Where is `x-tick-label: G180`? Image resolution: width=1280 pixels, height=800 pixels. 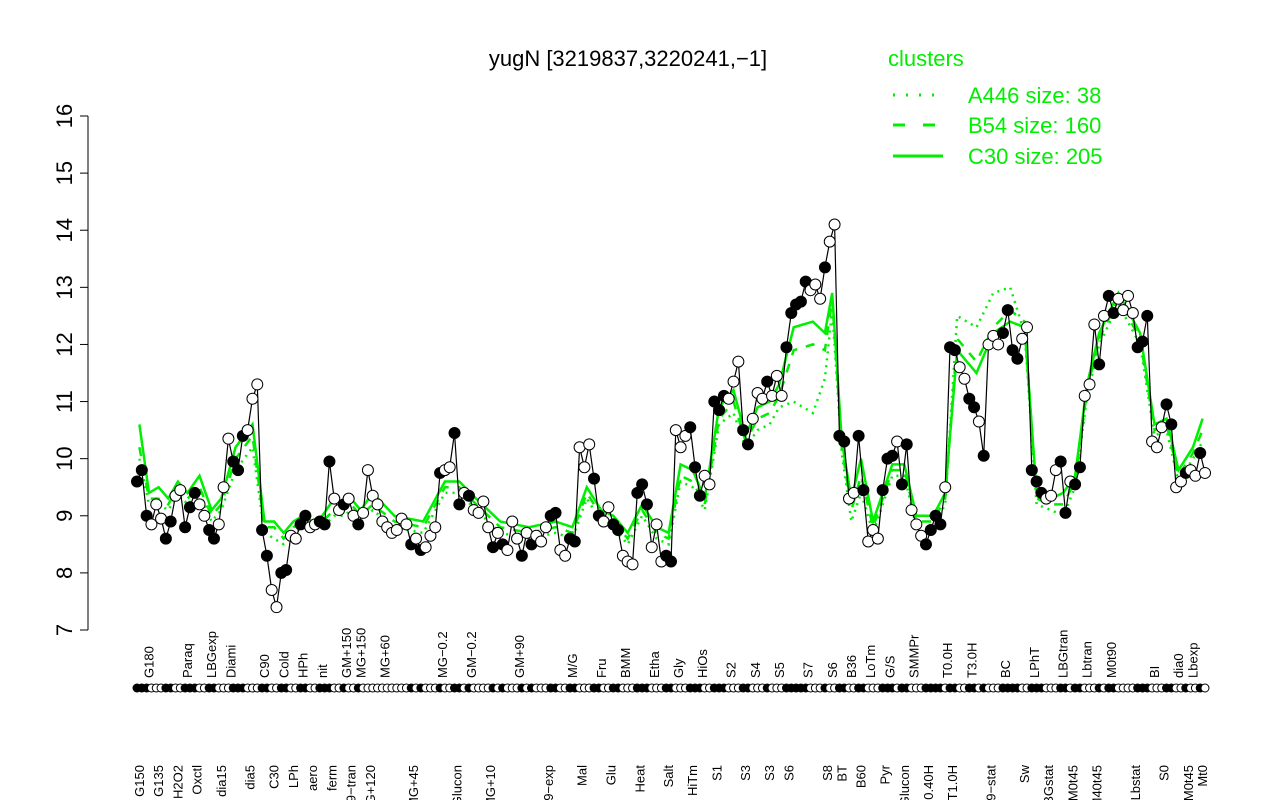
x-tick-label: G180 is located at coordinates (149, 662).